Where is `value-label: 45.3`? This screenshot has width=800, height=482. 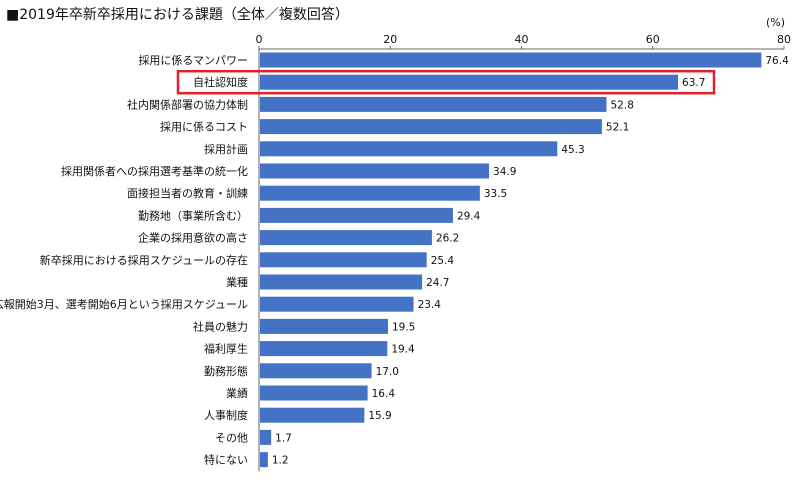
value-label: 45.3 is located at coordinates (572, 150).